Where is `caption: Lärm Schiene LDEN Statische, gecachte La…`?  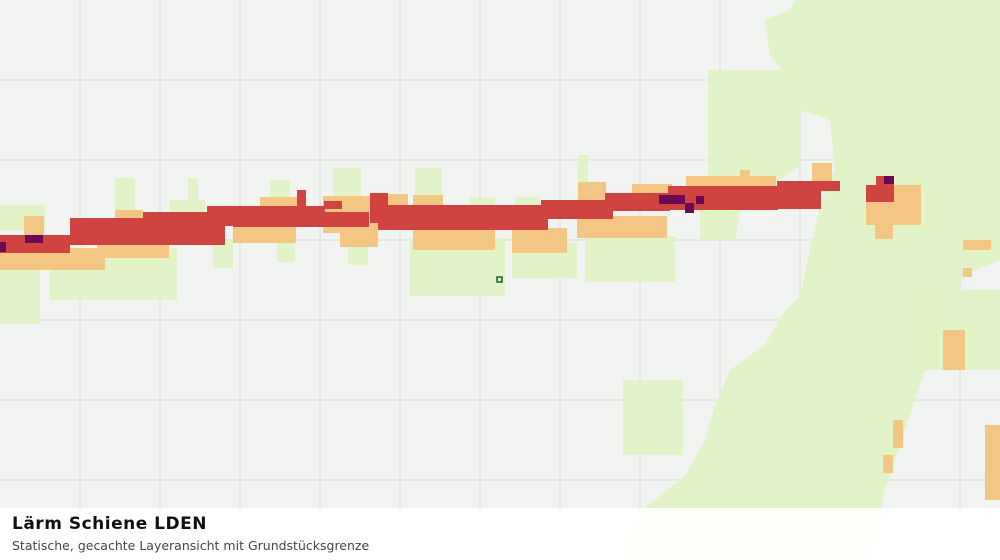 caption: Lärm Schiene LDEN Statische, gecachte La… is located at coordinates (500, 534).